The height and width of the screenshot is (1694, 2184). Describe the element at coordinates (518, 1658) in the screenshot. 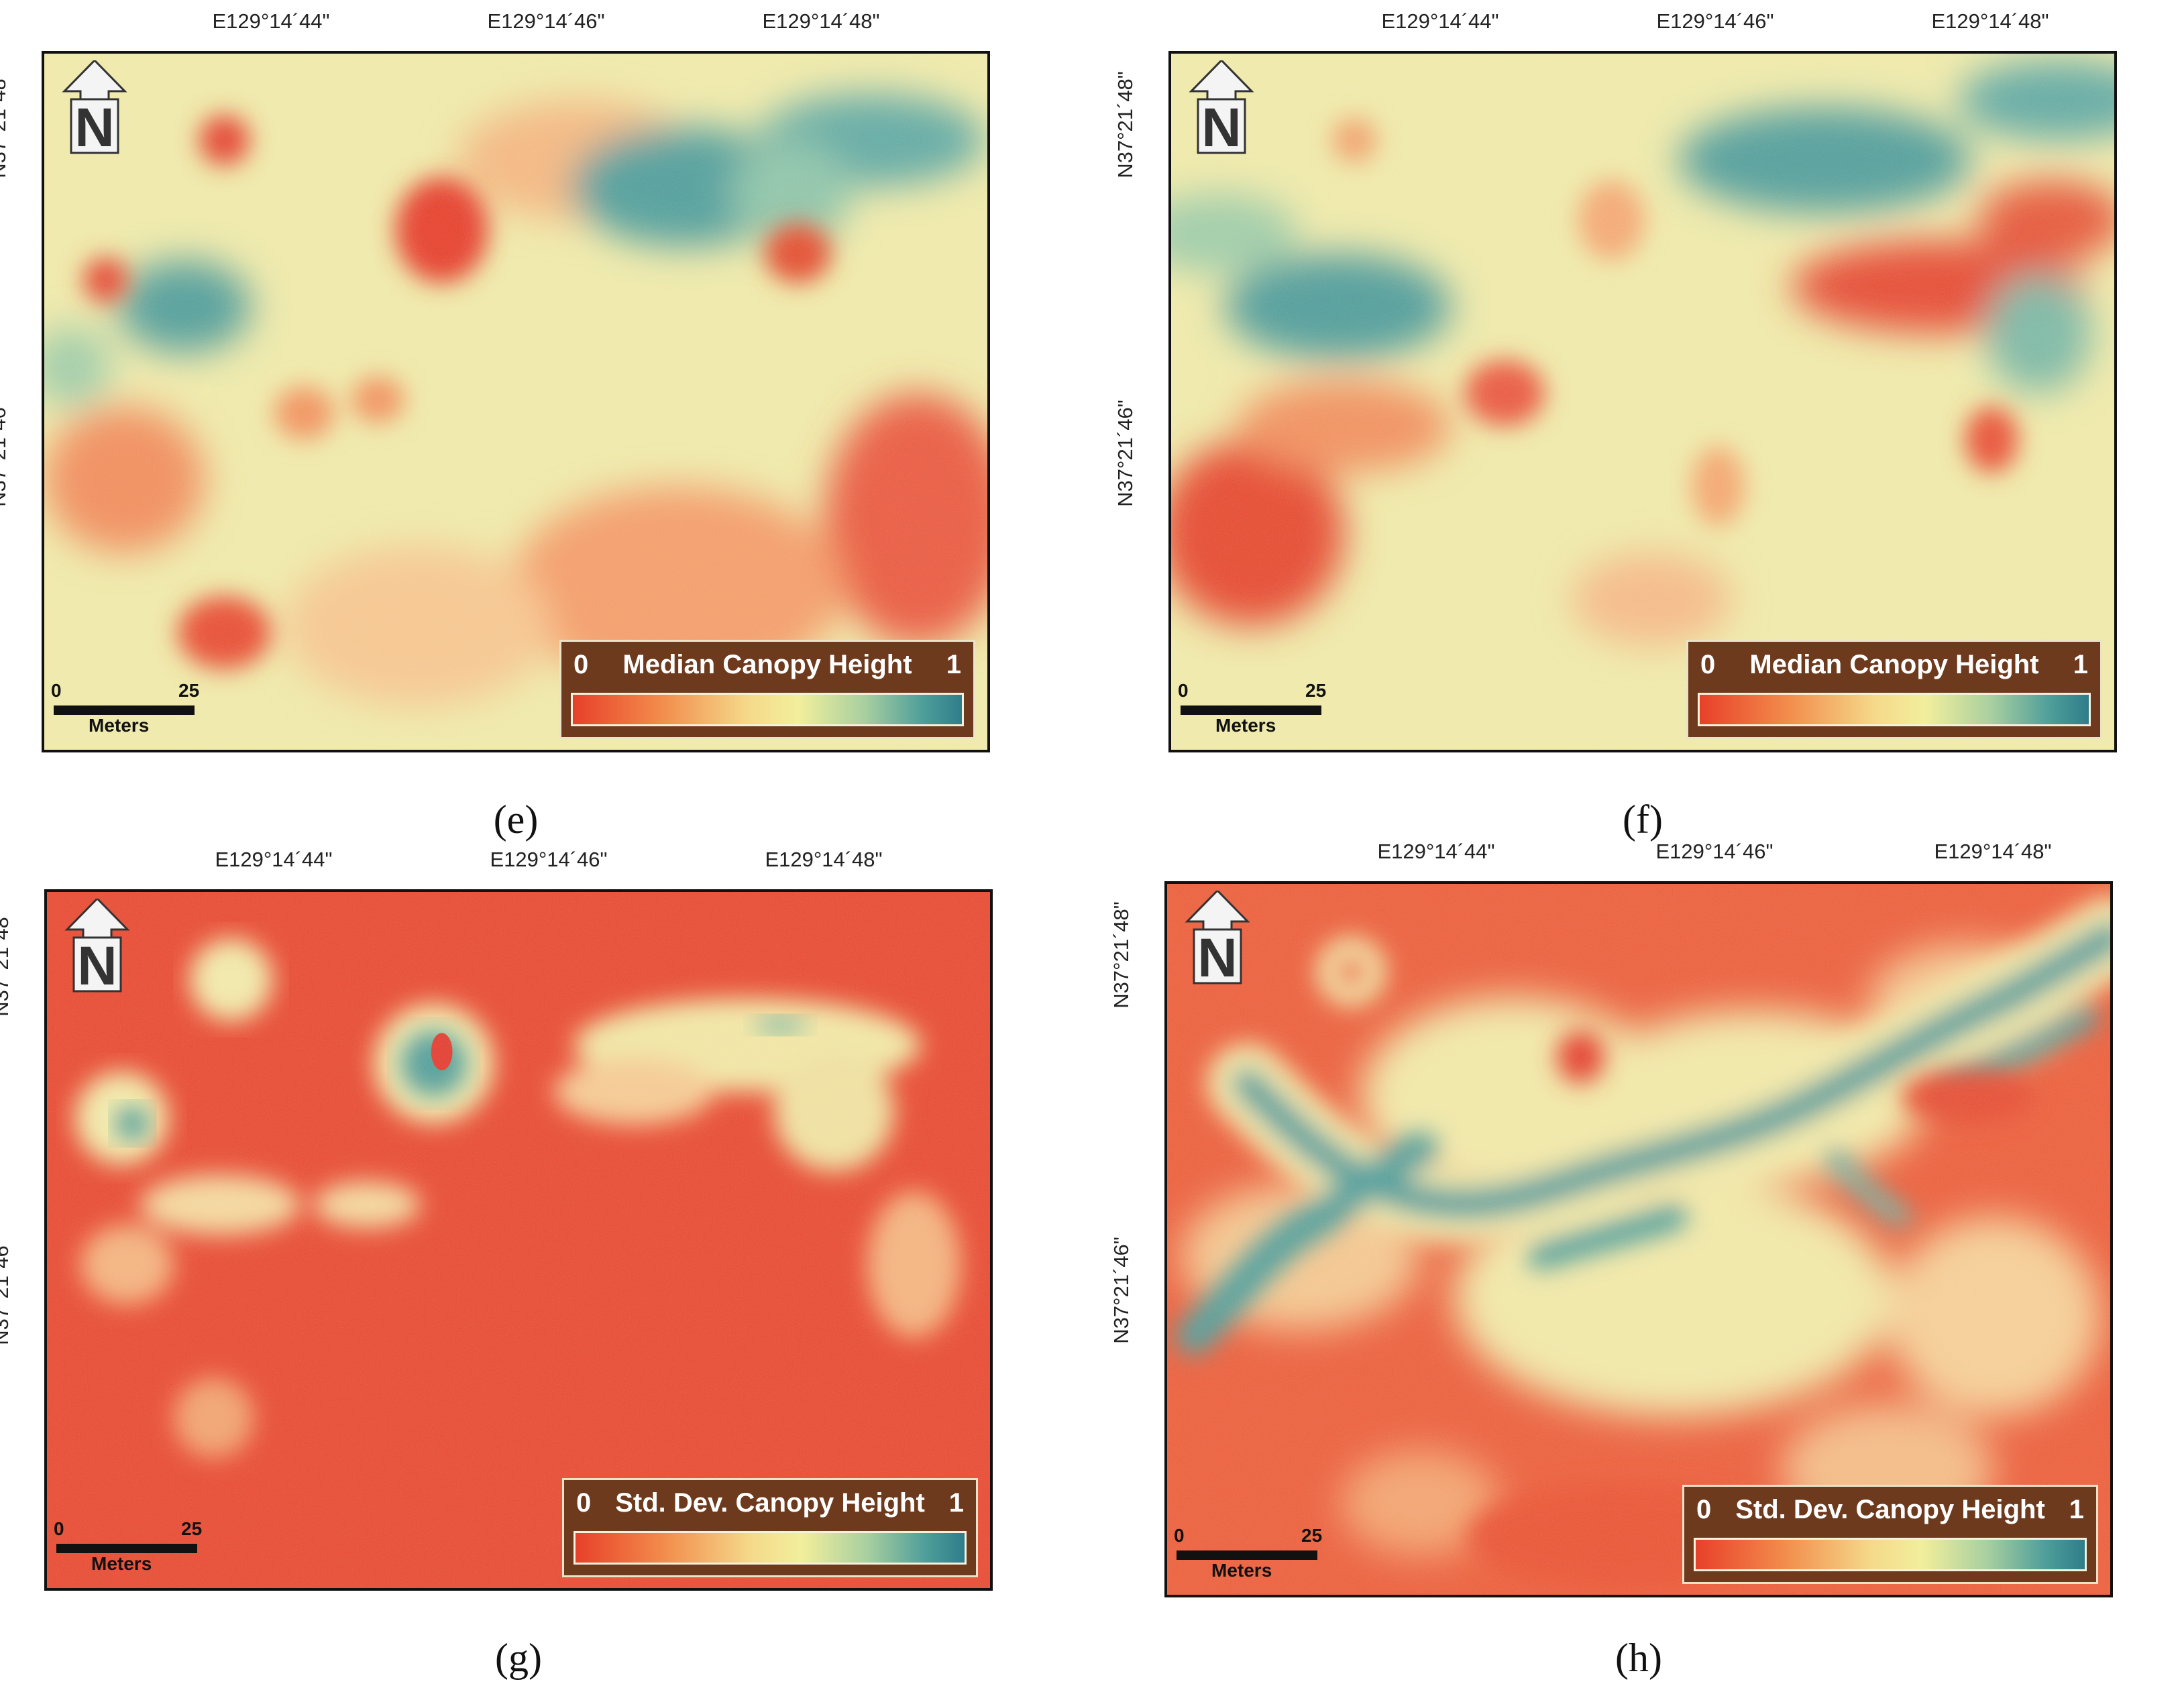

I see `panel-caption: (g)` at that location.